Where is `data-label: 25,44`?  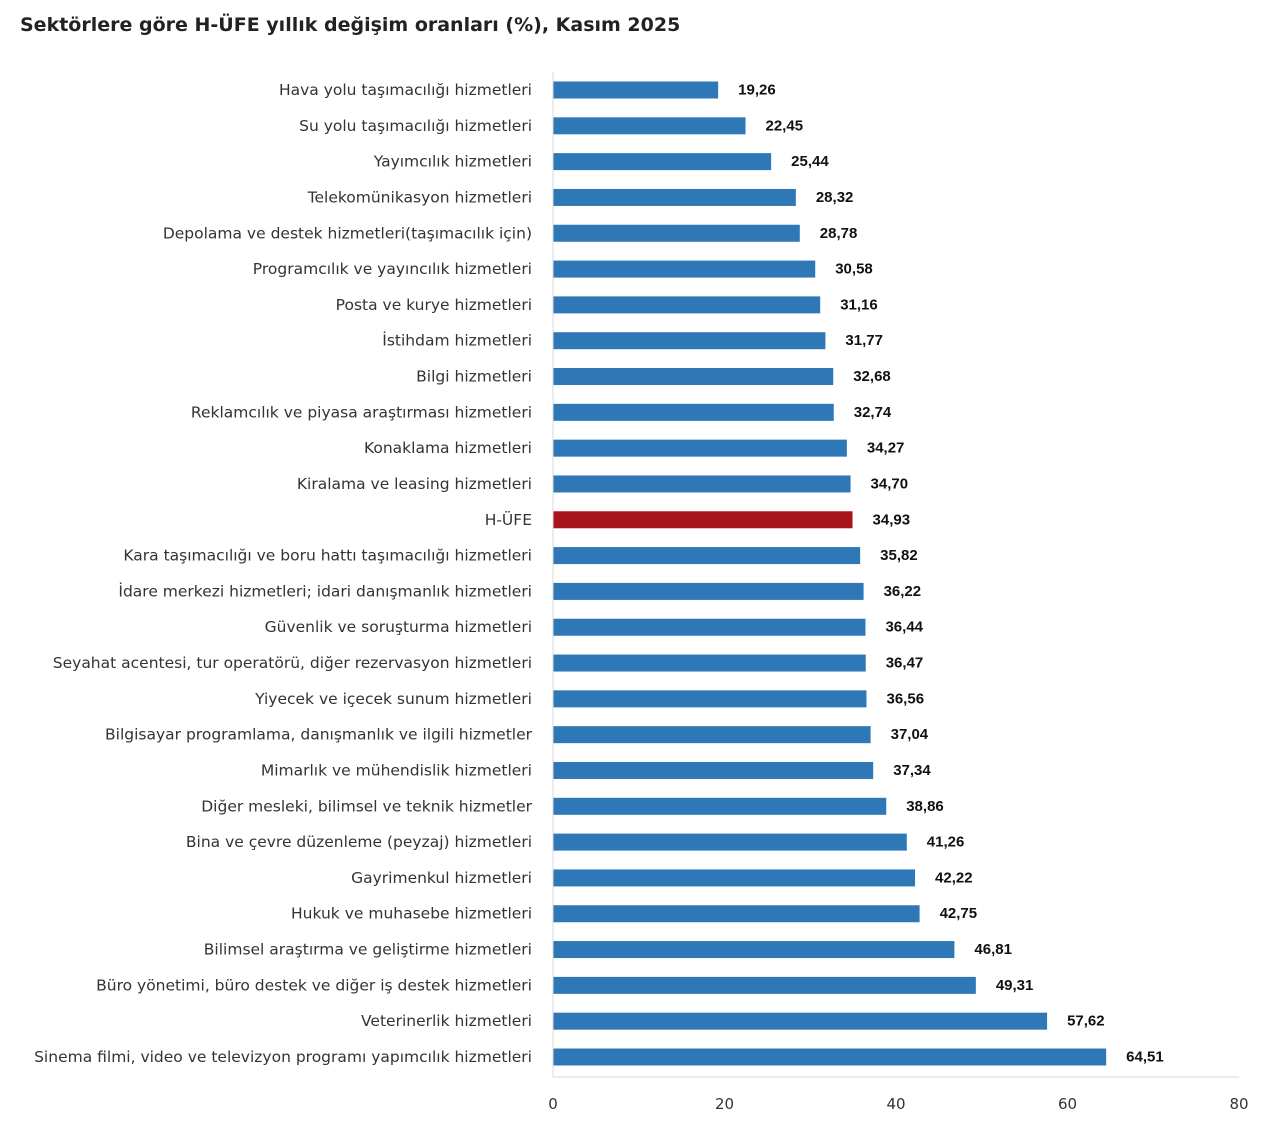 data-label: 25,44 is located at coordinates (810, 161).